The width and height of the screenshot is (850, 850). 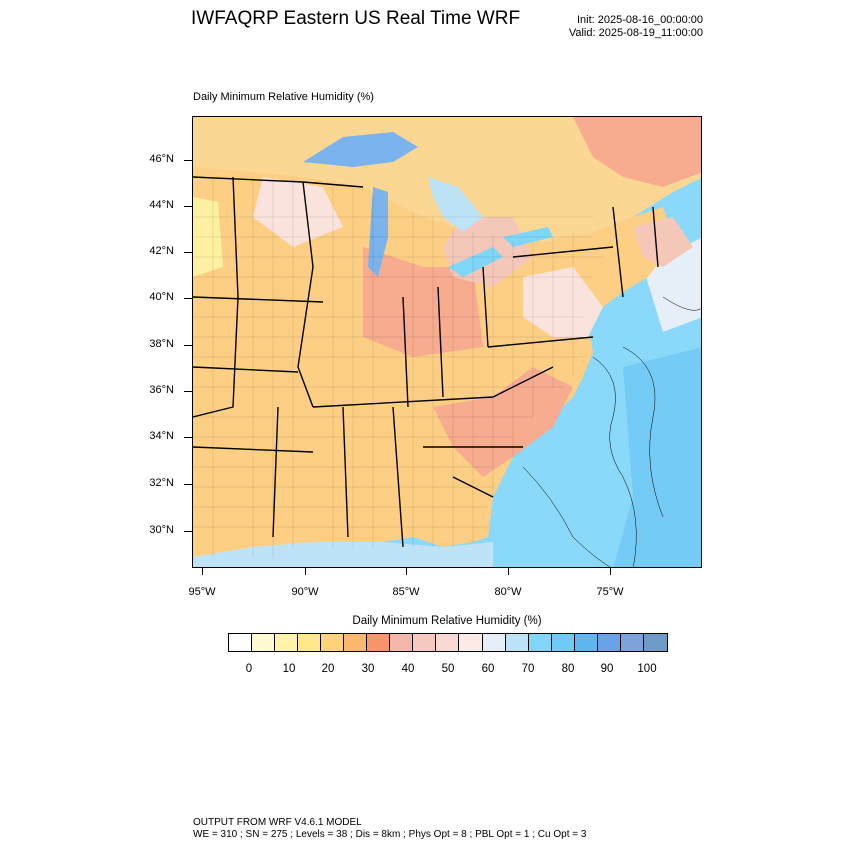 What do you see at coordinates (161, 436) in the screenshot?
I see `lat-label: 34°N` at bounding box center [161, 436].